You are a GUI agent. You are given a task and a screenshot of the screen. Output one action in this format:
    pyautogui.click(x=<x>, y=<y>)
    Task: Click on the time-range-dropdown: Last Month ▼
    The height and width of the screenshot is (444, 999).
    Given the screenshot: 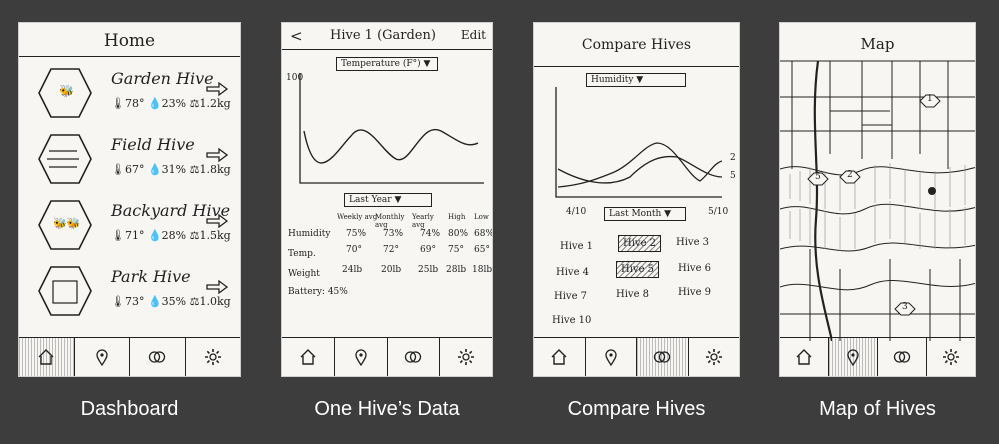 What is the action you would take?
    pyautogui.click(x=645, y=214)
    